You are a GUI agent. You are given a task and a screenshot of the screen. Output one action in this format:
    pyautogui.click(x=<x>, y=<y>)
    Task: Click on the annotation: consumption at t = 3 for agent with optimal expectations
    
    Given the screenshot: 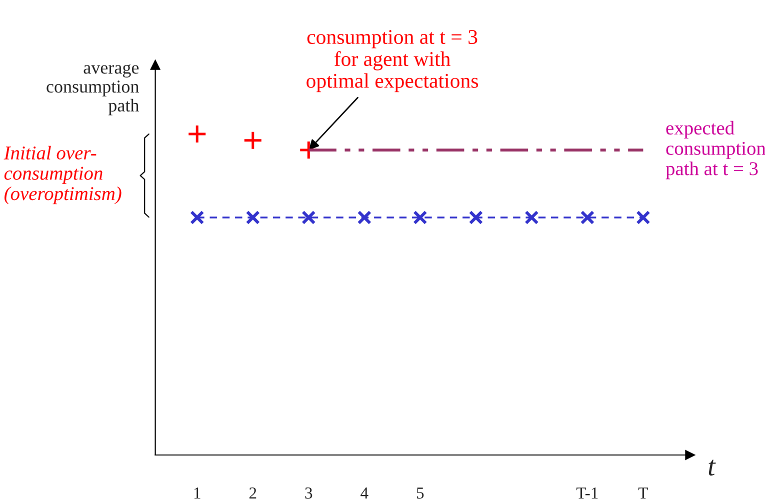 What is the action you would take?
    pyautogui.click(x=392, y=61)
    